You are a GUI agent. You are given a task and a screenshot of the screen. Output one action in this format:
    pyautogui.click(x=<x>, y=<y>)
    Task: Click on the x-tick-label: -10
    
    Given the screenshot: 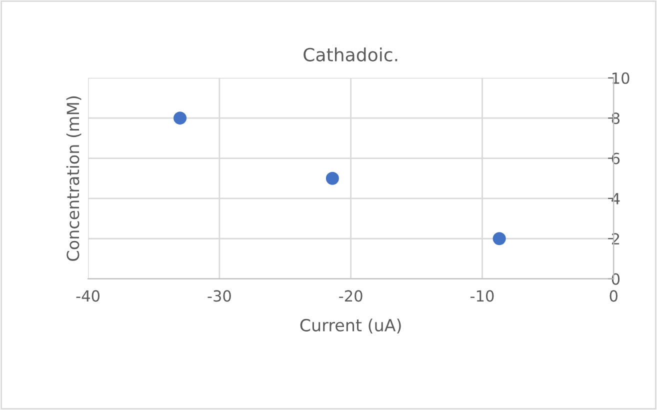 What is the action you would take?
    pyautogui.click(x=482, y=296)
    